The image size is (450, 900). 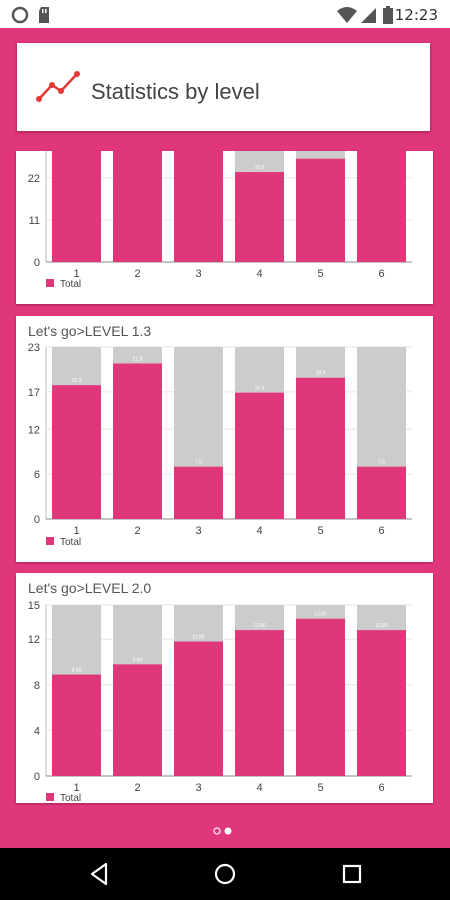 What do you see at coordinates (175, 91) in the screenshot?
I see `page-title: Statistics by level` at bounding box center [175, 91].